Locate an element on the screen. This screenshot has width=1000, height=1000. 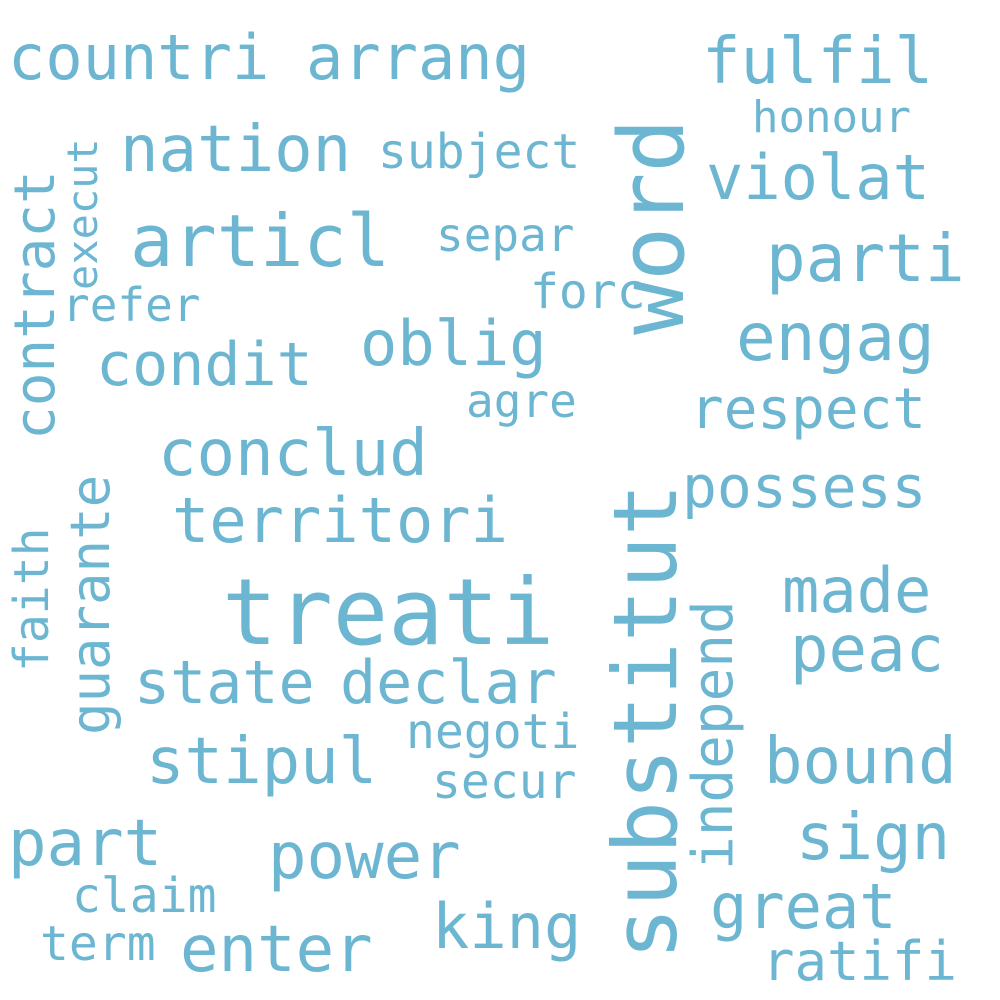
word-faith: faith is located at coordinates (32, 600).